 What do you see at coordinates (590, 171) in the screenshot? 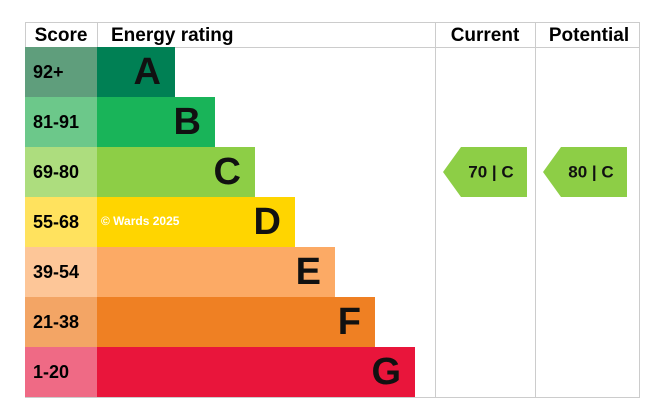
I see `rating-arrow-label: 80 | C` at bounding box center [590, 171].